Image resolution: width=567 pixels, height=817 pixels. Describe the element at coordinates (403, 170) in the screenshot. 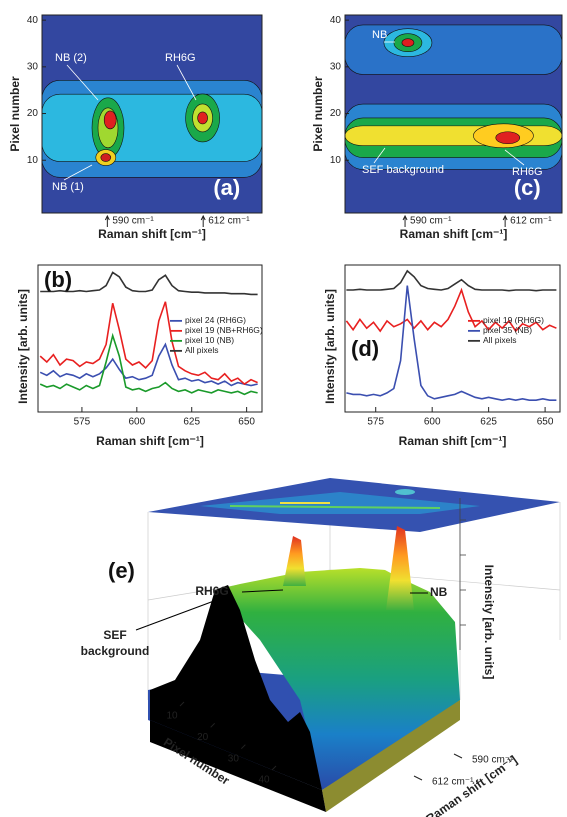

I see `annotation: SEF background` at that location.